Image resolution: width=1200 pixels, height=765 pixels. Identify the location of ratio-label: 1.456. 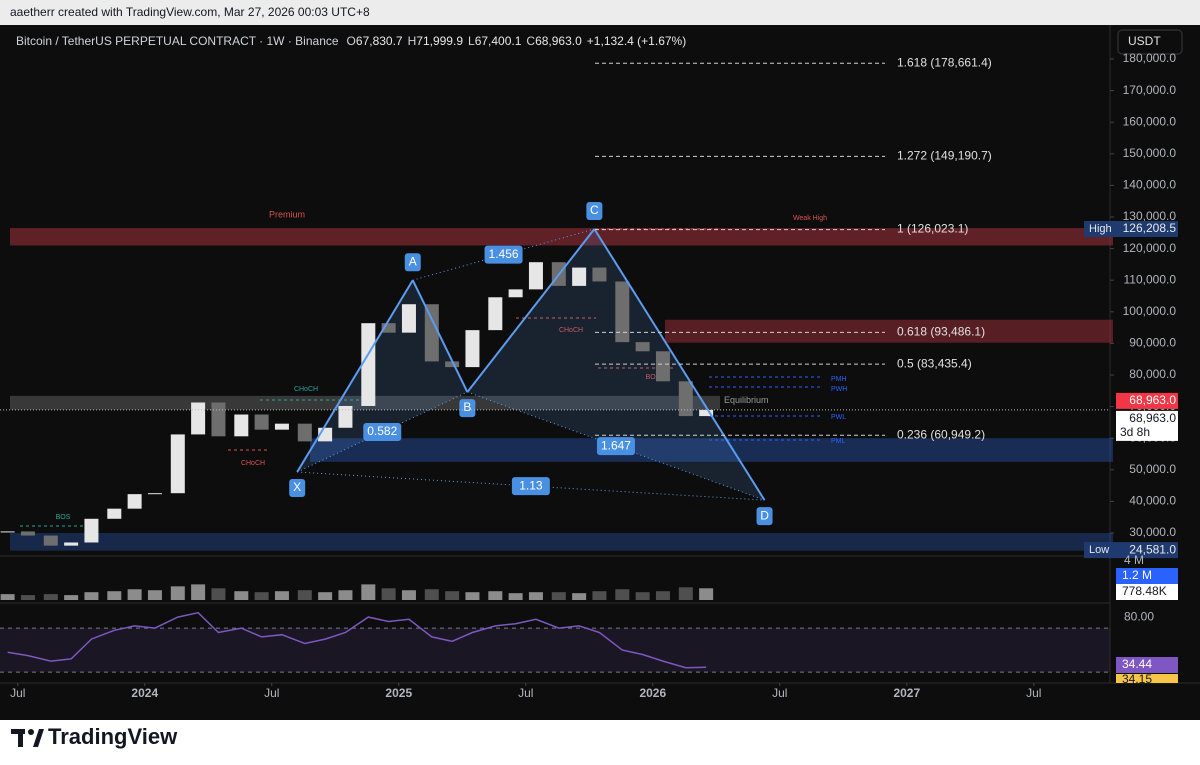
(504, 254).